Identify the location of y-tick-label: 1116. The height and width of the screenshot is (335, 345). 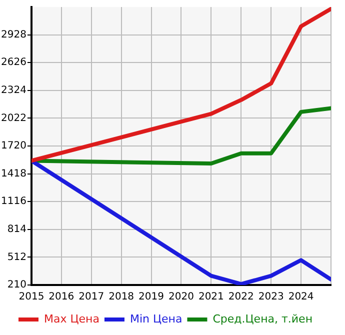
(13, 202).